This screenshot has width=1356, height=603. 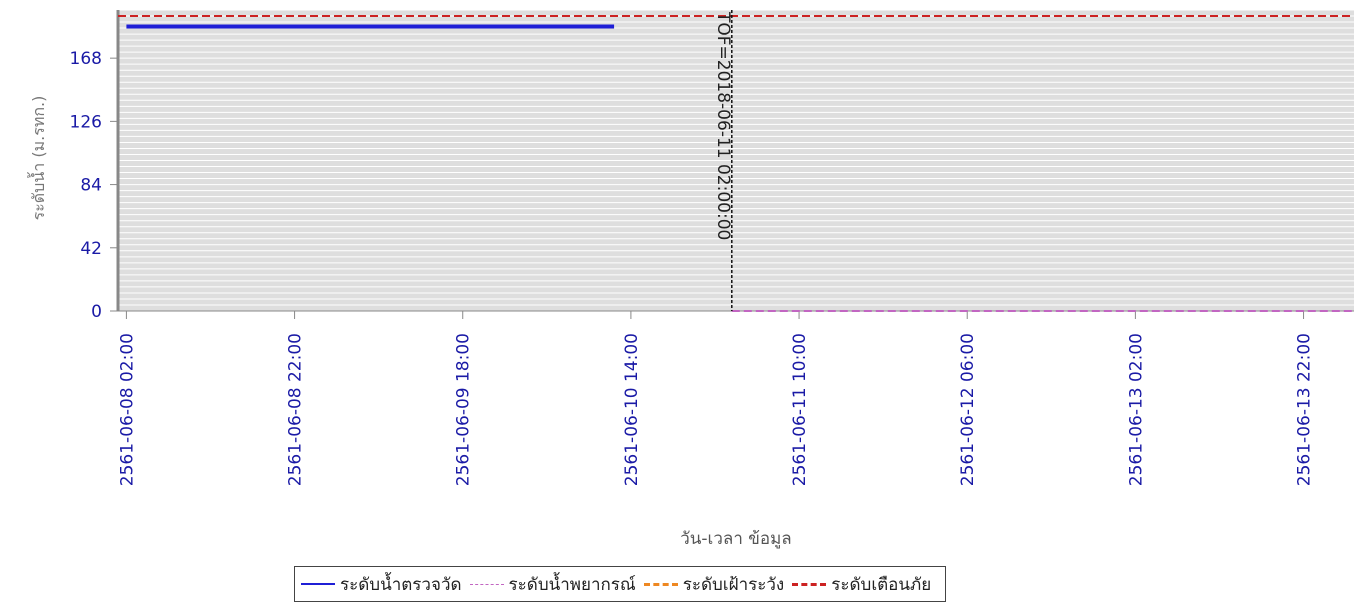 What do you see at coordinates (1136, 409) in the screenshot?
I see `x-tick-label: 2561-06-13 02:00` at bounding box center [1136, 409].